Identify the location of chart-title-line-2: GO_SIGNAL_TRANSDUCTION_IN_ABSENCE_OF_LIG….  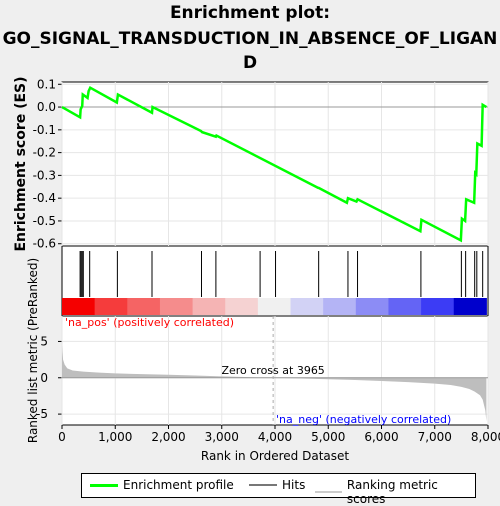
(250, 39).